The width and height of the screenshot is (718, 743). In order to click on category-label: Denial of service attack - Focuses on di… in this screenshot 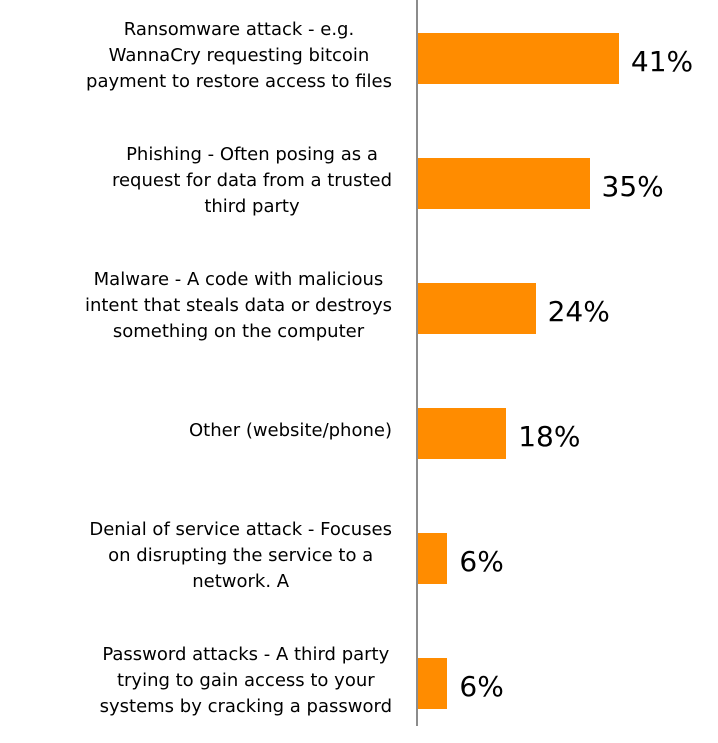, I will do `click(196, 555)`.